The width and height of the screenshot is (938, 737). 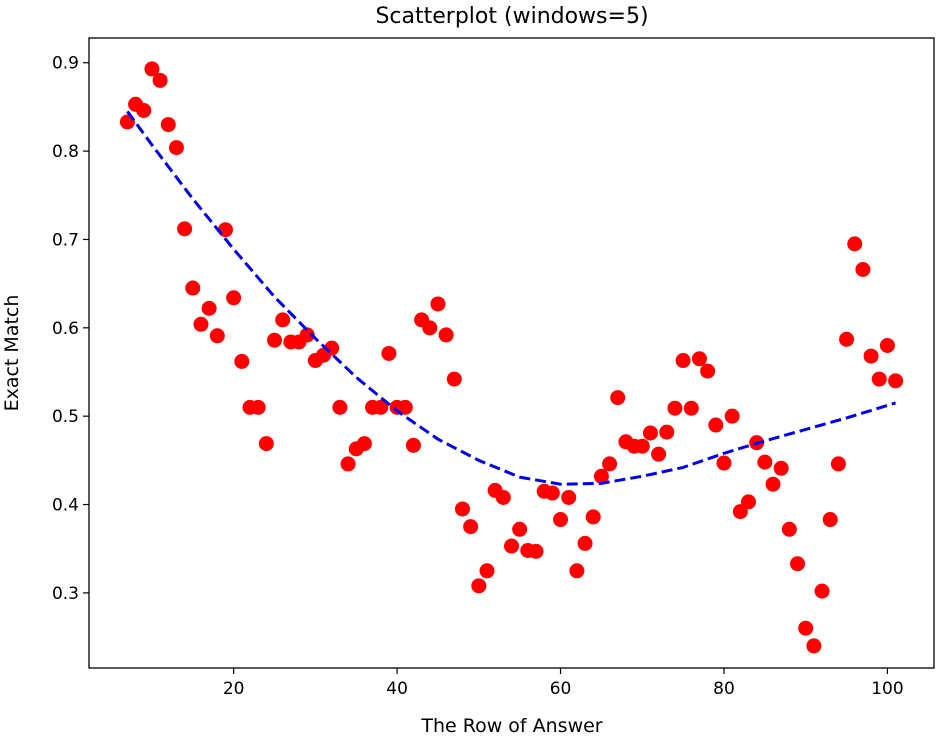 I want to click on x-axis-label: The Row of Answer, so click(x=511, y=726).